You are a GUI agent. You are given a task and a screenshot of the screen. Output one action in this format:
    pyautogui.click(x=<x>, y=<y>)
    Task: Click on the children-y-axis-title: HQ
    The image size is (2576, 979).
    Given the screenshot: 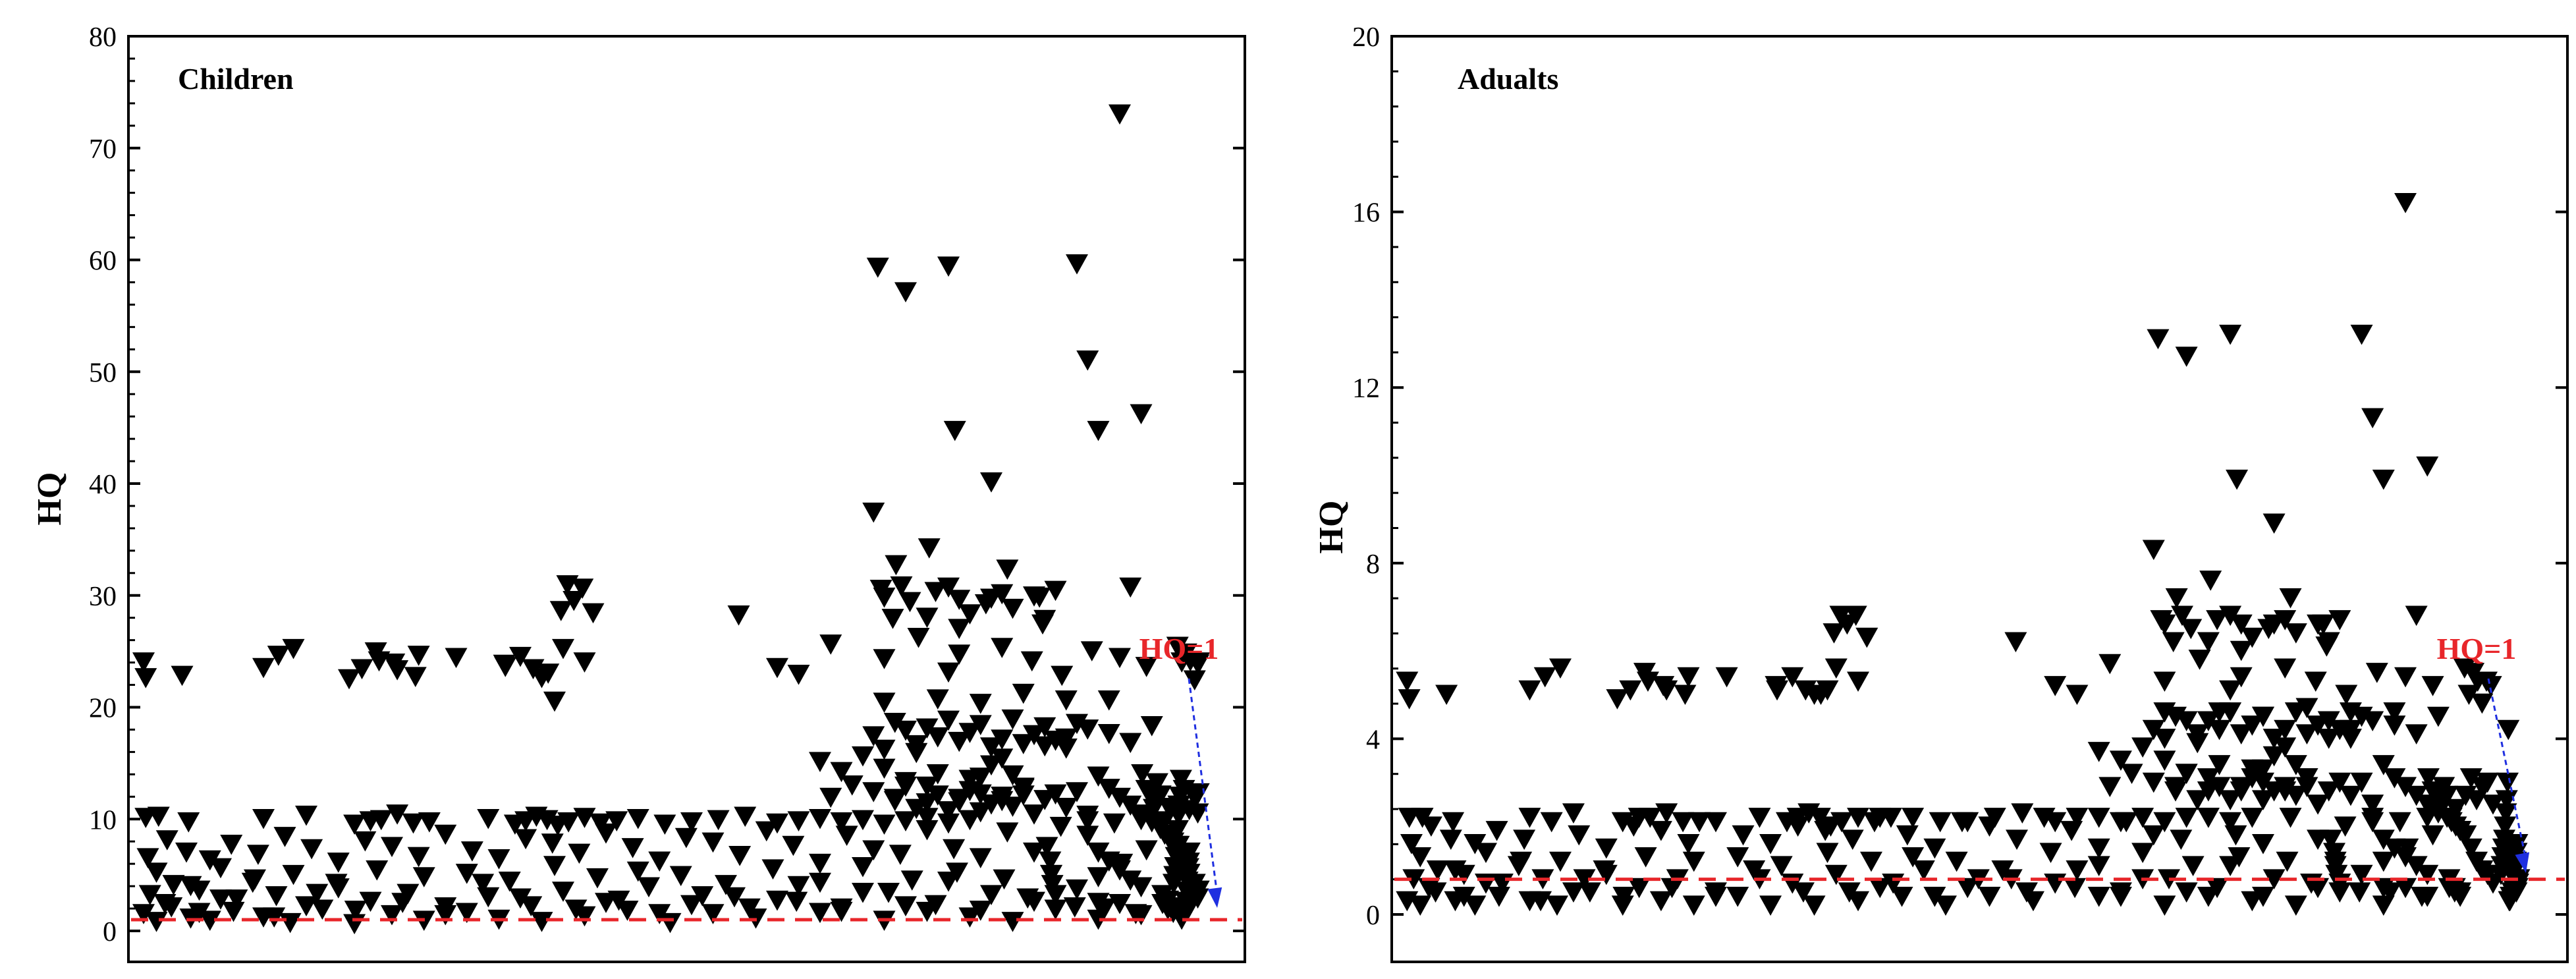 What is the action you would take?
    pyautogui.click(x=50, y=499)
    